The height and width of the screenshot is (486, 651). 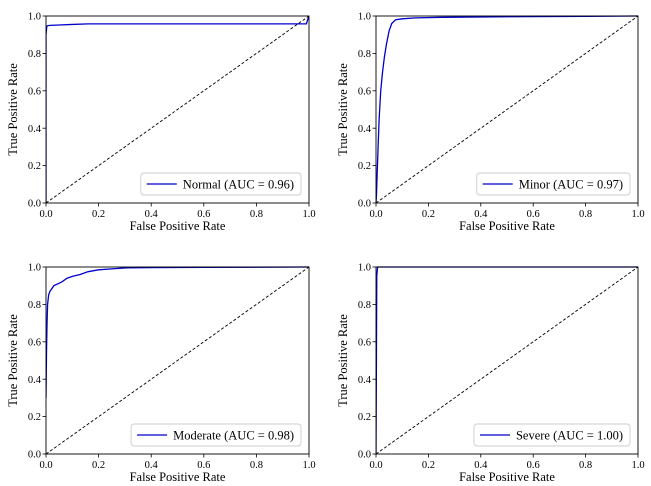 What do you see at coordinates (364, 91) in the screenshot?
I see `y-tick-label-minor: 0.6` at bounding box center [364, 91].